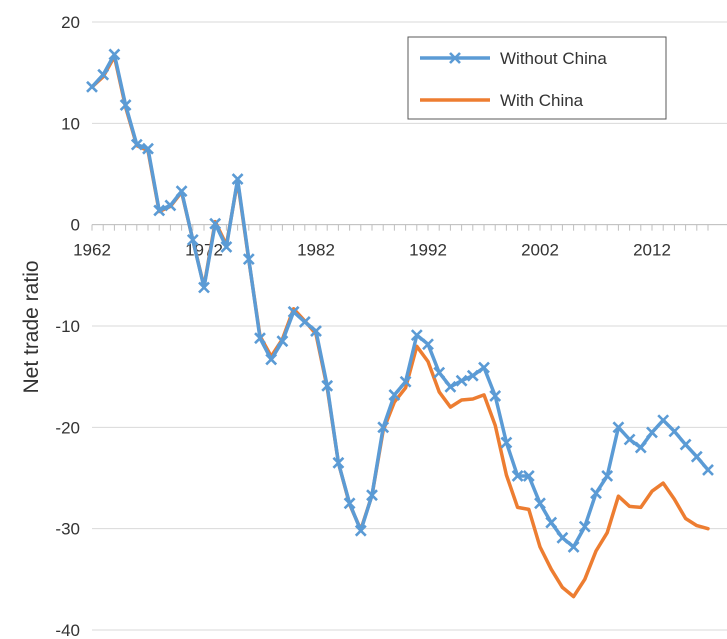  I want to click on y-tick-label: -20, so click(67, 427).